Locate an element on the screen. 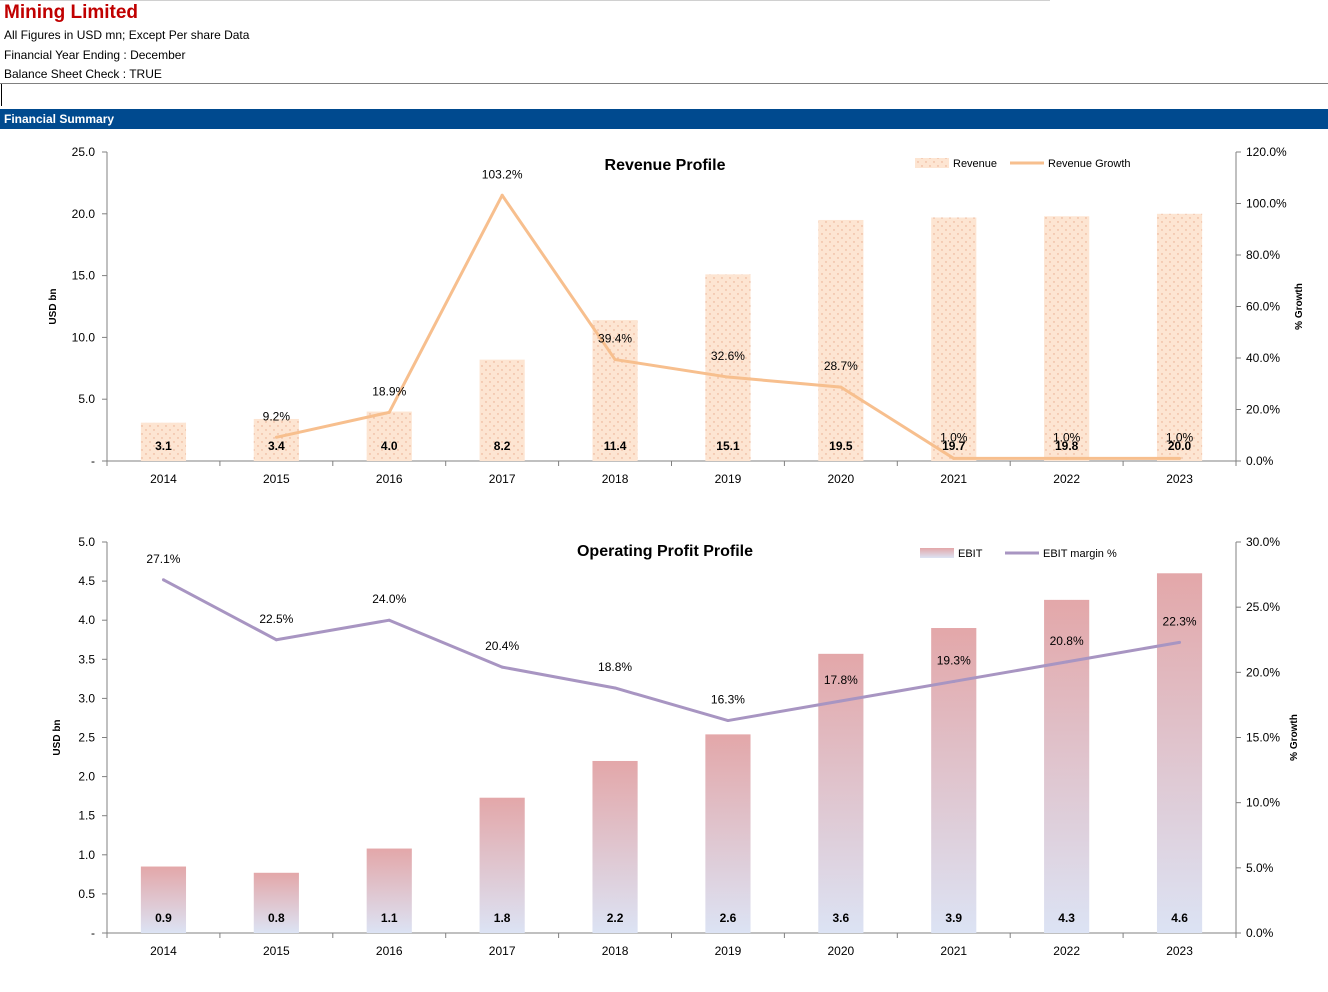 The image size is (1328, 992). revenue-bar-label: 15.1 is located at coordinates (728, 446).